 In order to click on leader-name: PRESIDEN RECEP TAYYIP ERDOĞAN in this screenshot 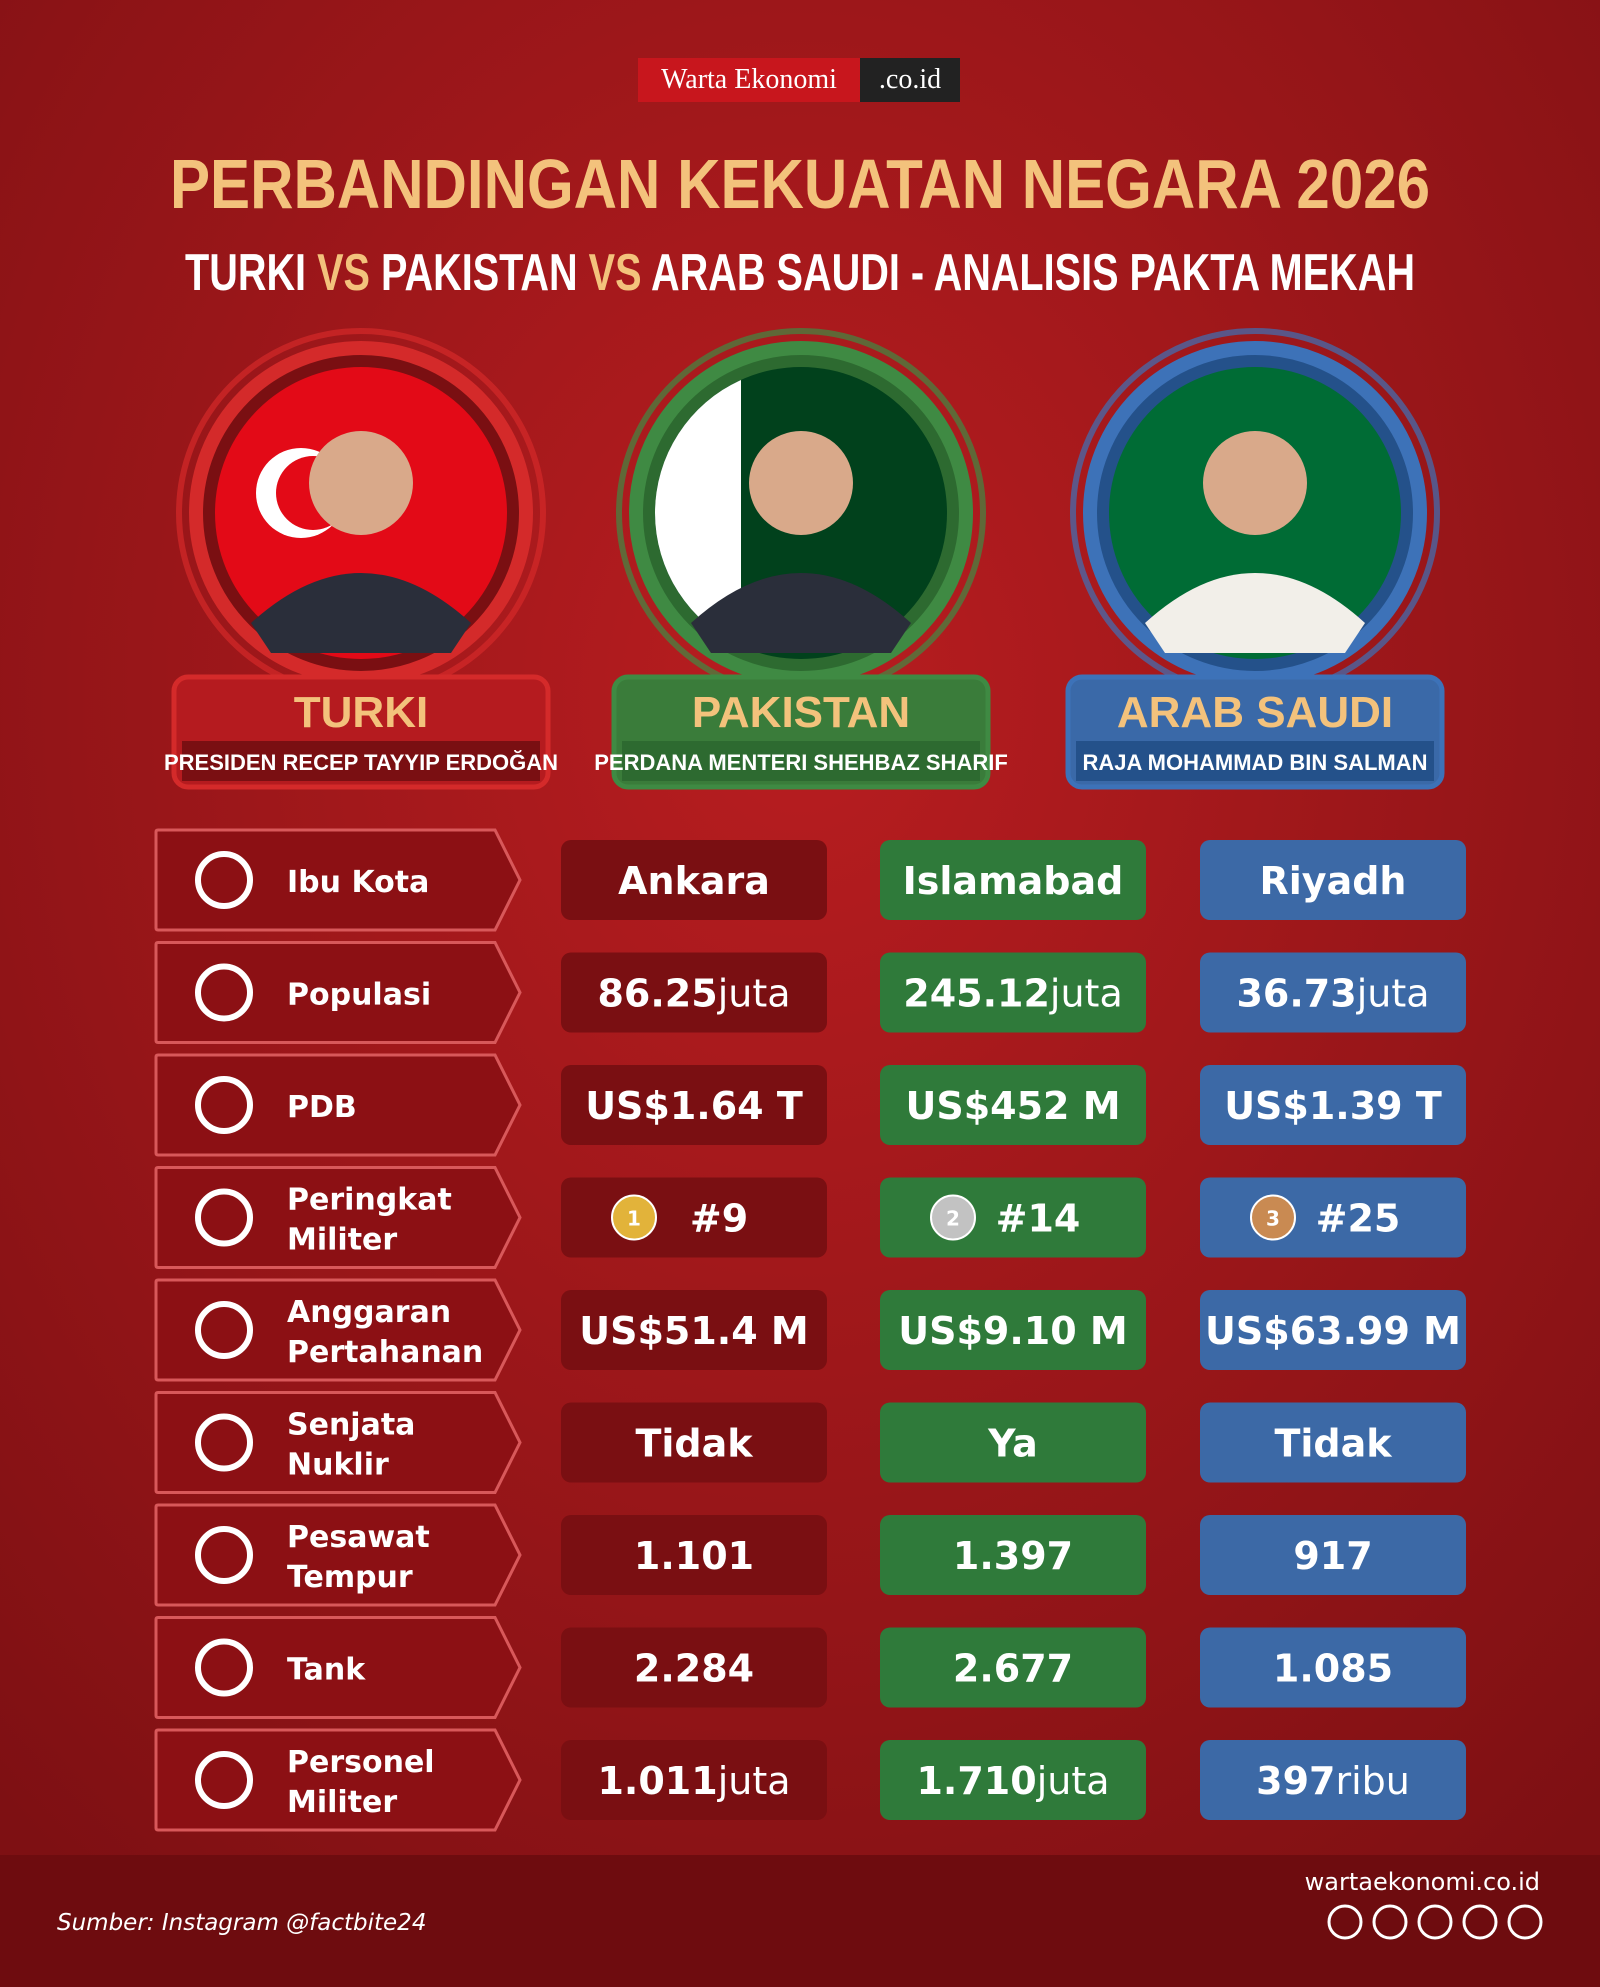, I will do `click(361, 762)`.